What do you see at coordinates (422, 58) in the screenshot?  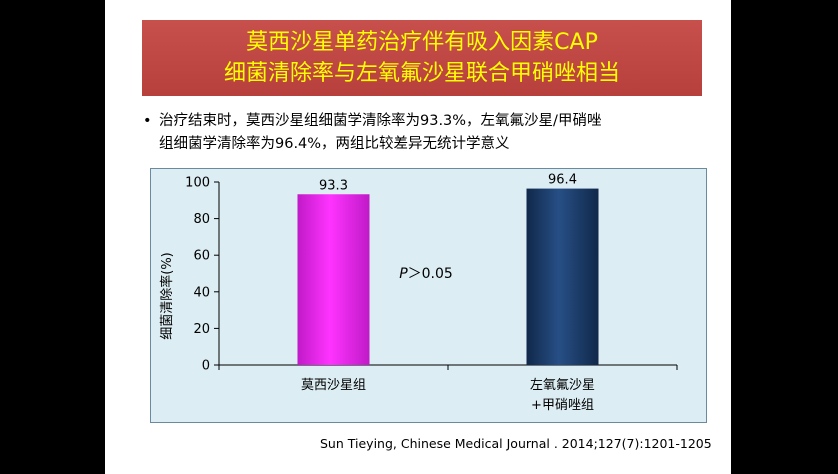 I see `title-banner: 莫西沙星单药治疗伴有吸入因素CAP 细菌清除率与左氧氟沙星联合甲硝唑相当` at bounding box center [422, 58].